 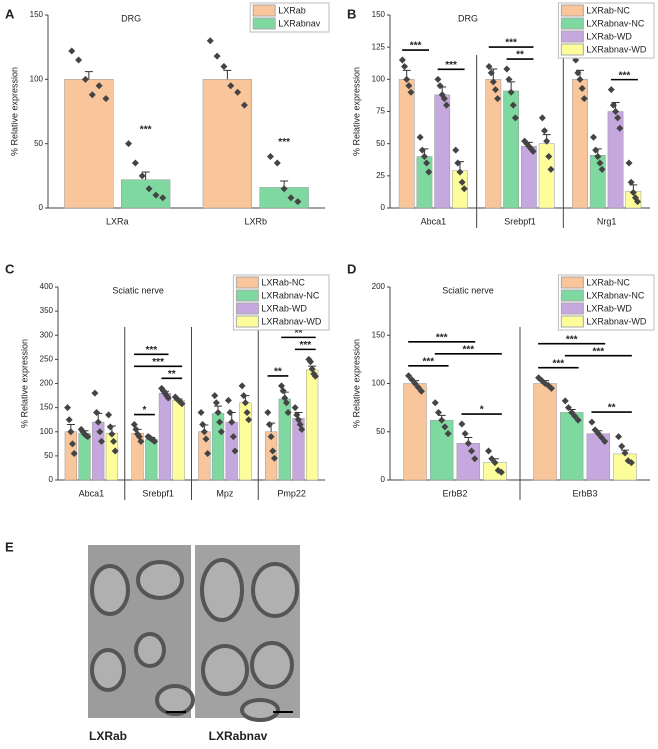 What do you see at coordinates (284, 308) in the screenshot?
I see `legend-label: LXRab-WD` at bounding box center [284, 308].